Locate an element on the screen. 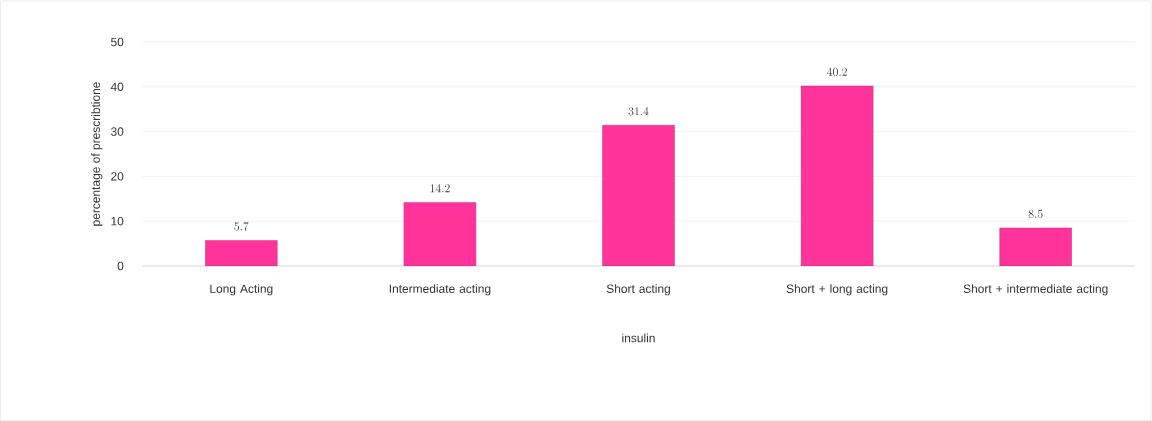 The image size is (1152, 421). x-tick-label: Short + long acting is located at coordinates (837, 290).